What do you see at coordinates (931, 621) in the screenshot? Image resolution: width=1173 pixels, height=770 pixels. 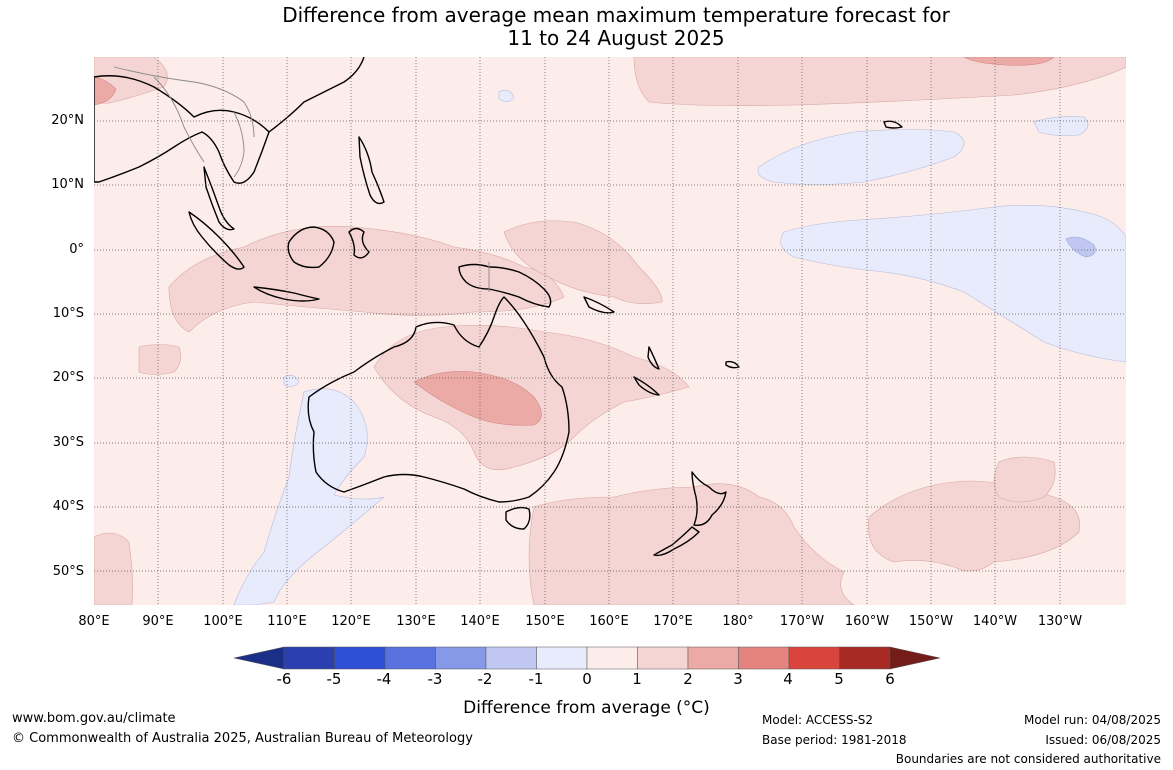 I see `lon-label-150w: 150°W` at bounding box center [931, 621].